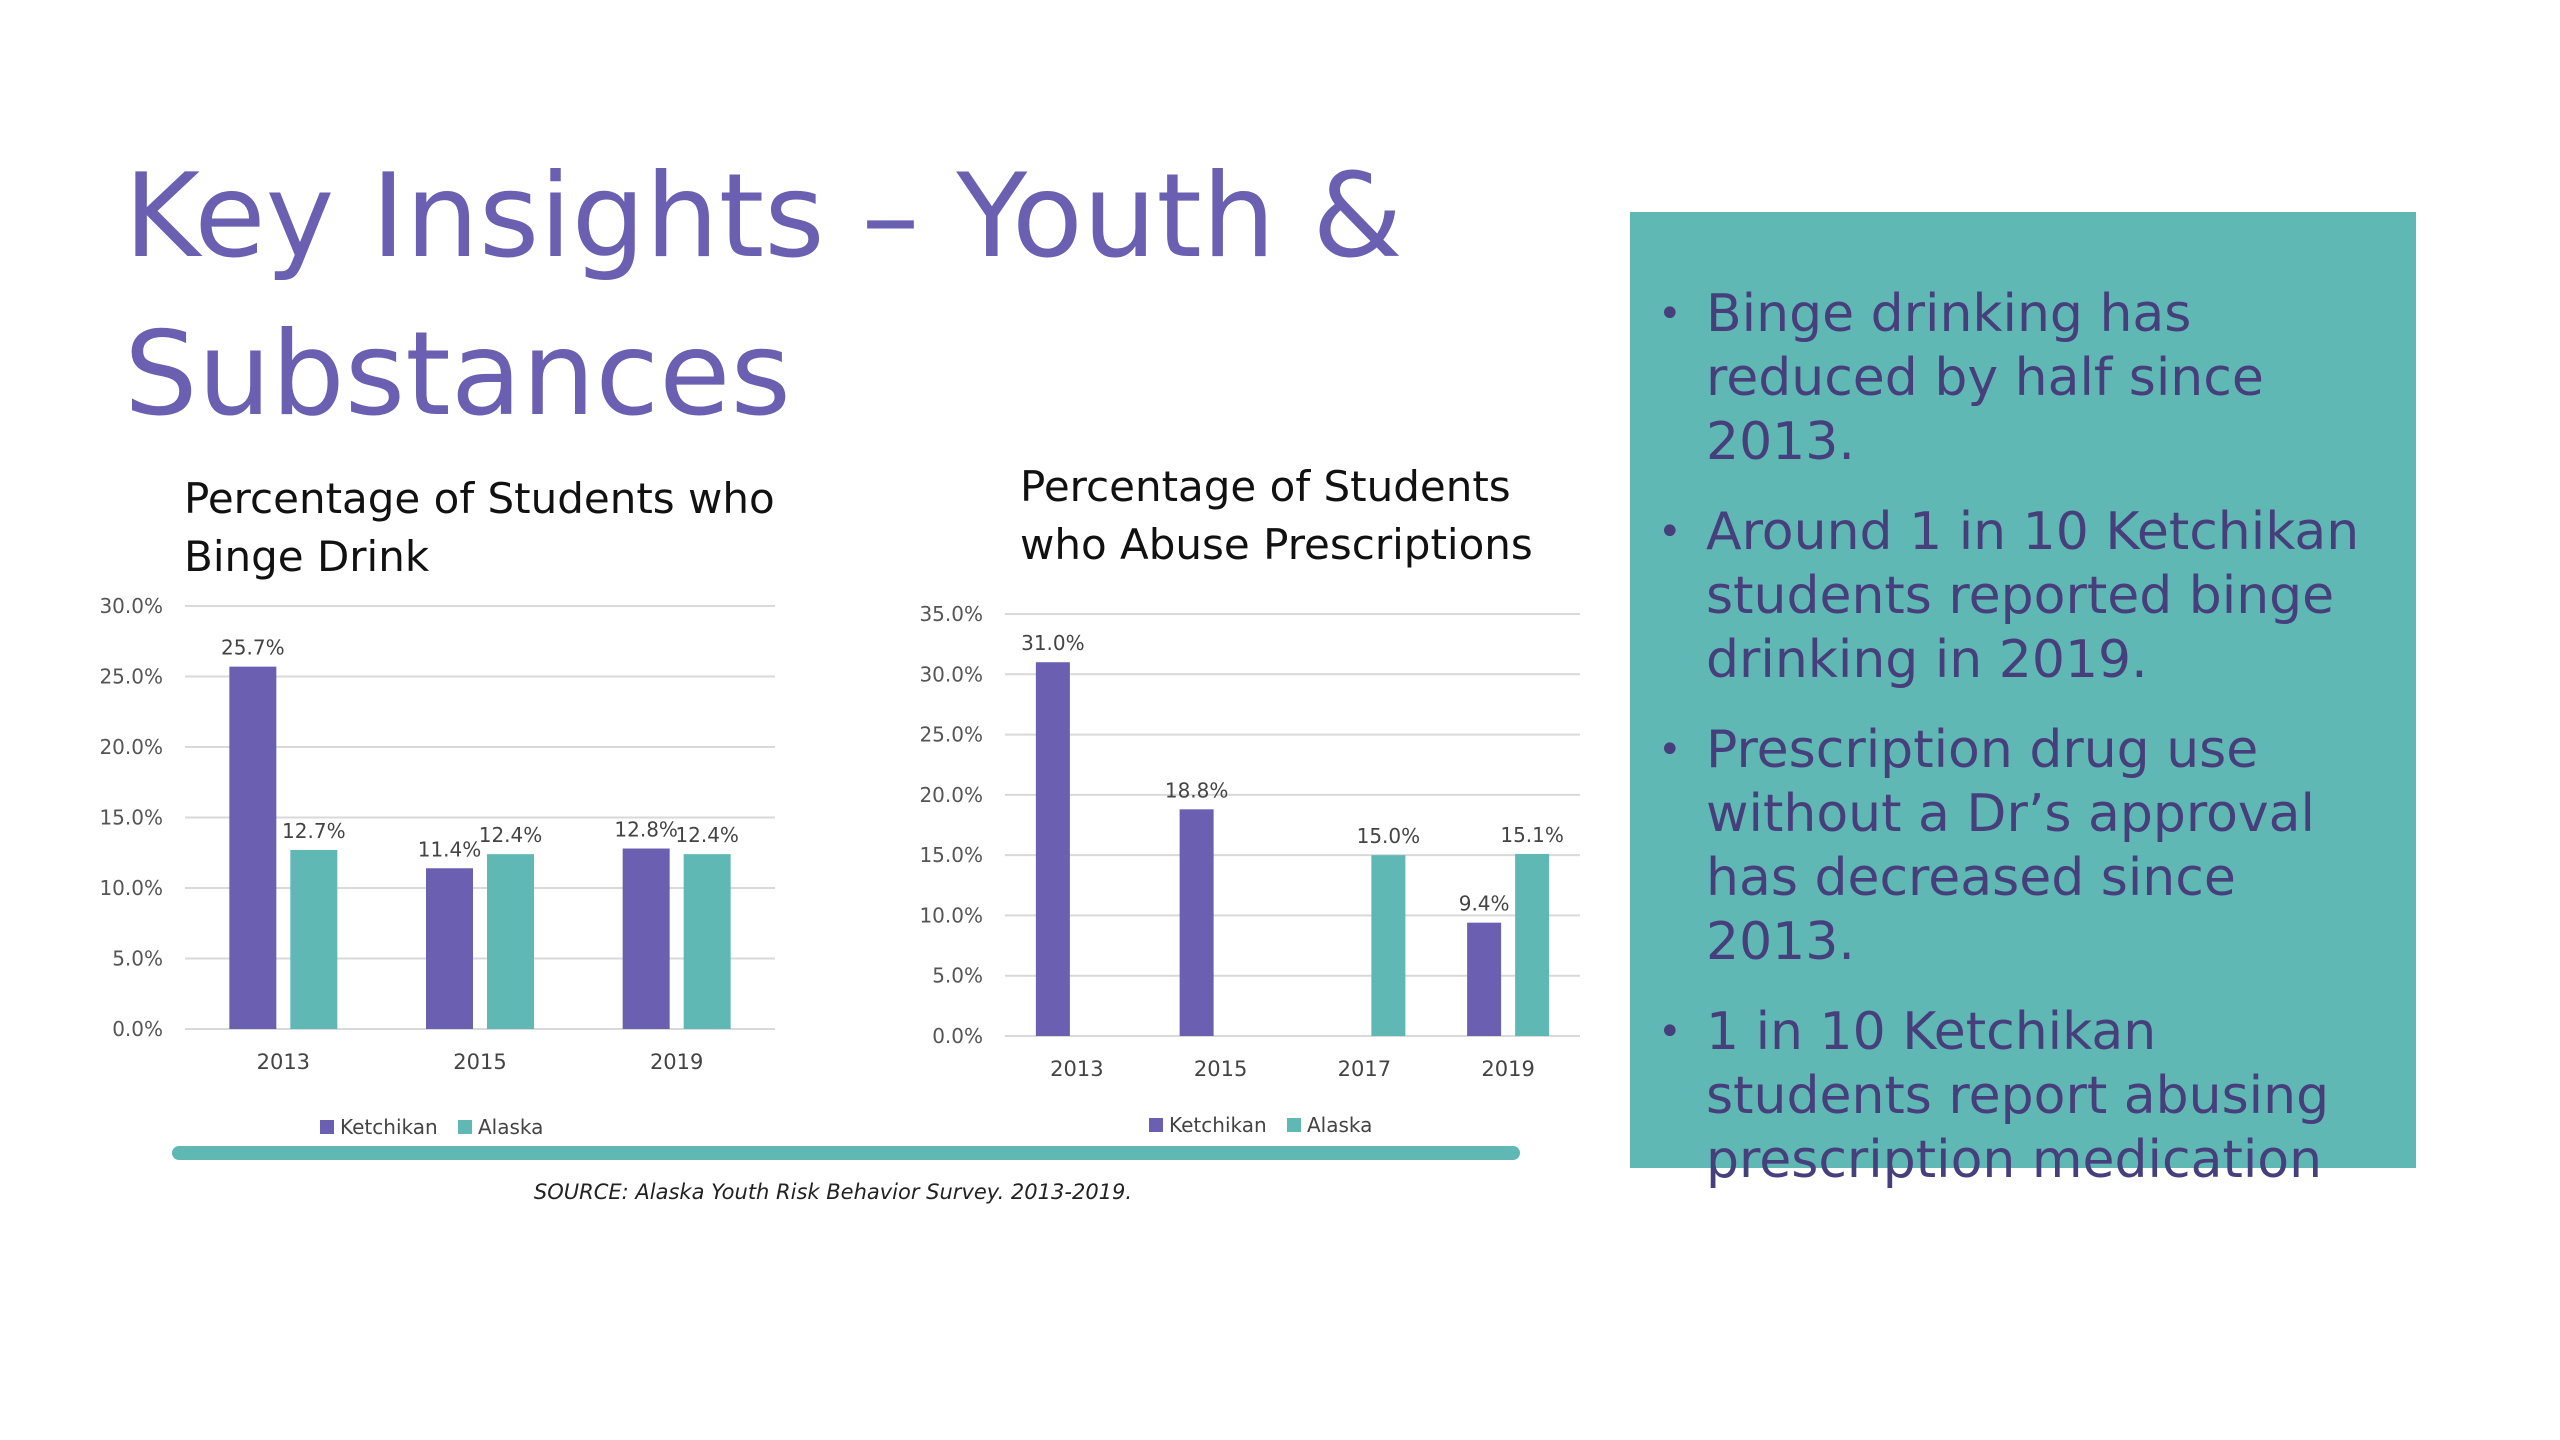 Image resolution: width=2560 pixels, height=1440 pixels. I want to click on binge-drink-chart-title-line2: Binge Drink, so click(307, 556).